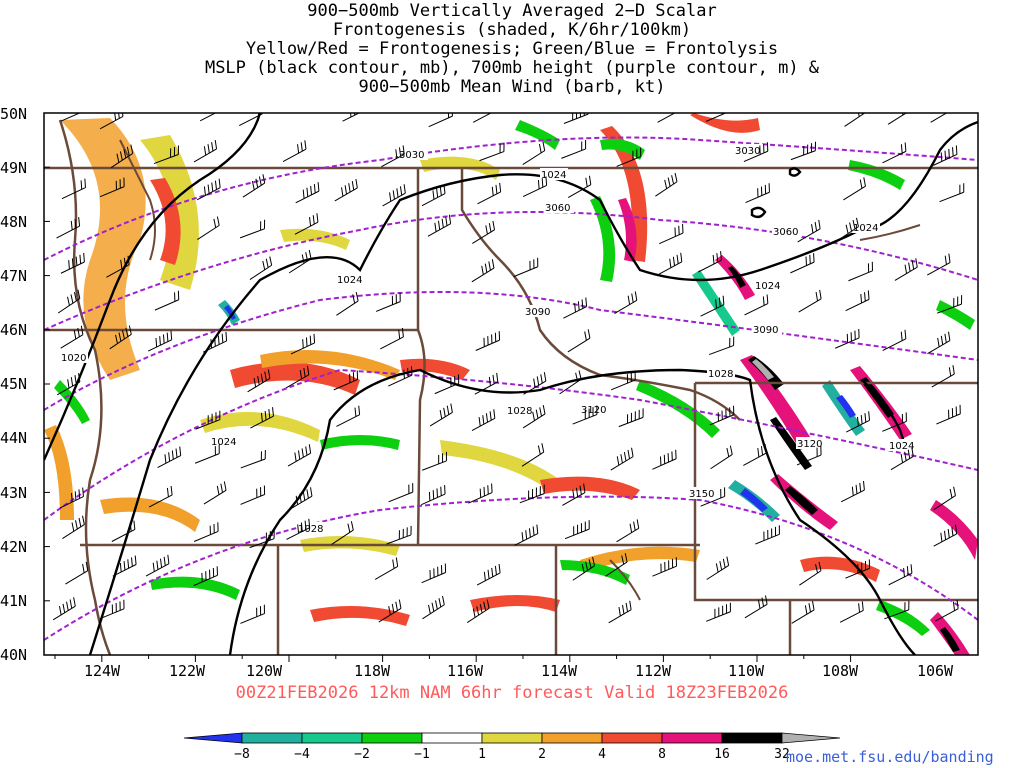  I want to click on credit-link: moe.met.fsu.edu/banding, so click(890, 757).